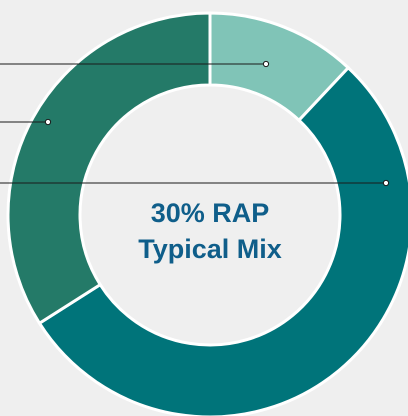  Describe the element at coordinates (210, 249) in the screenshot. I see `center-label-line-2: Typical Mix` at that location.